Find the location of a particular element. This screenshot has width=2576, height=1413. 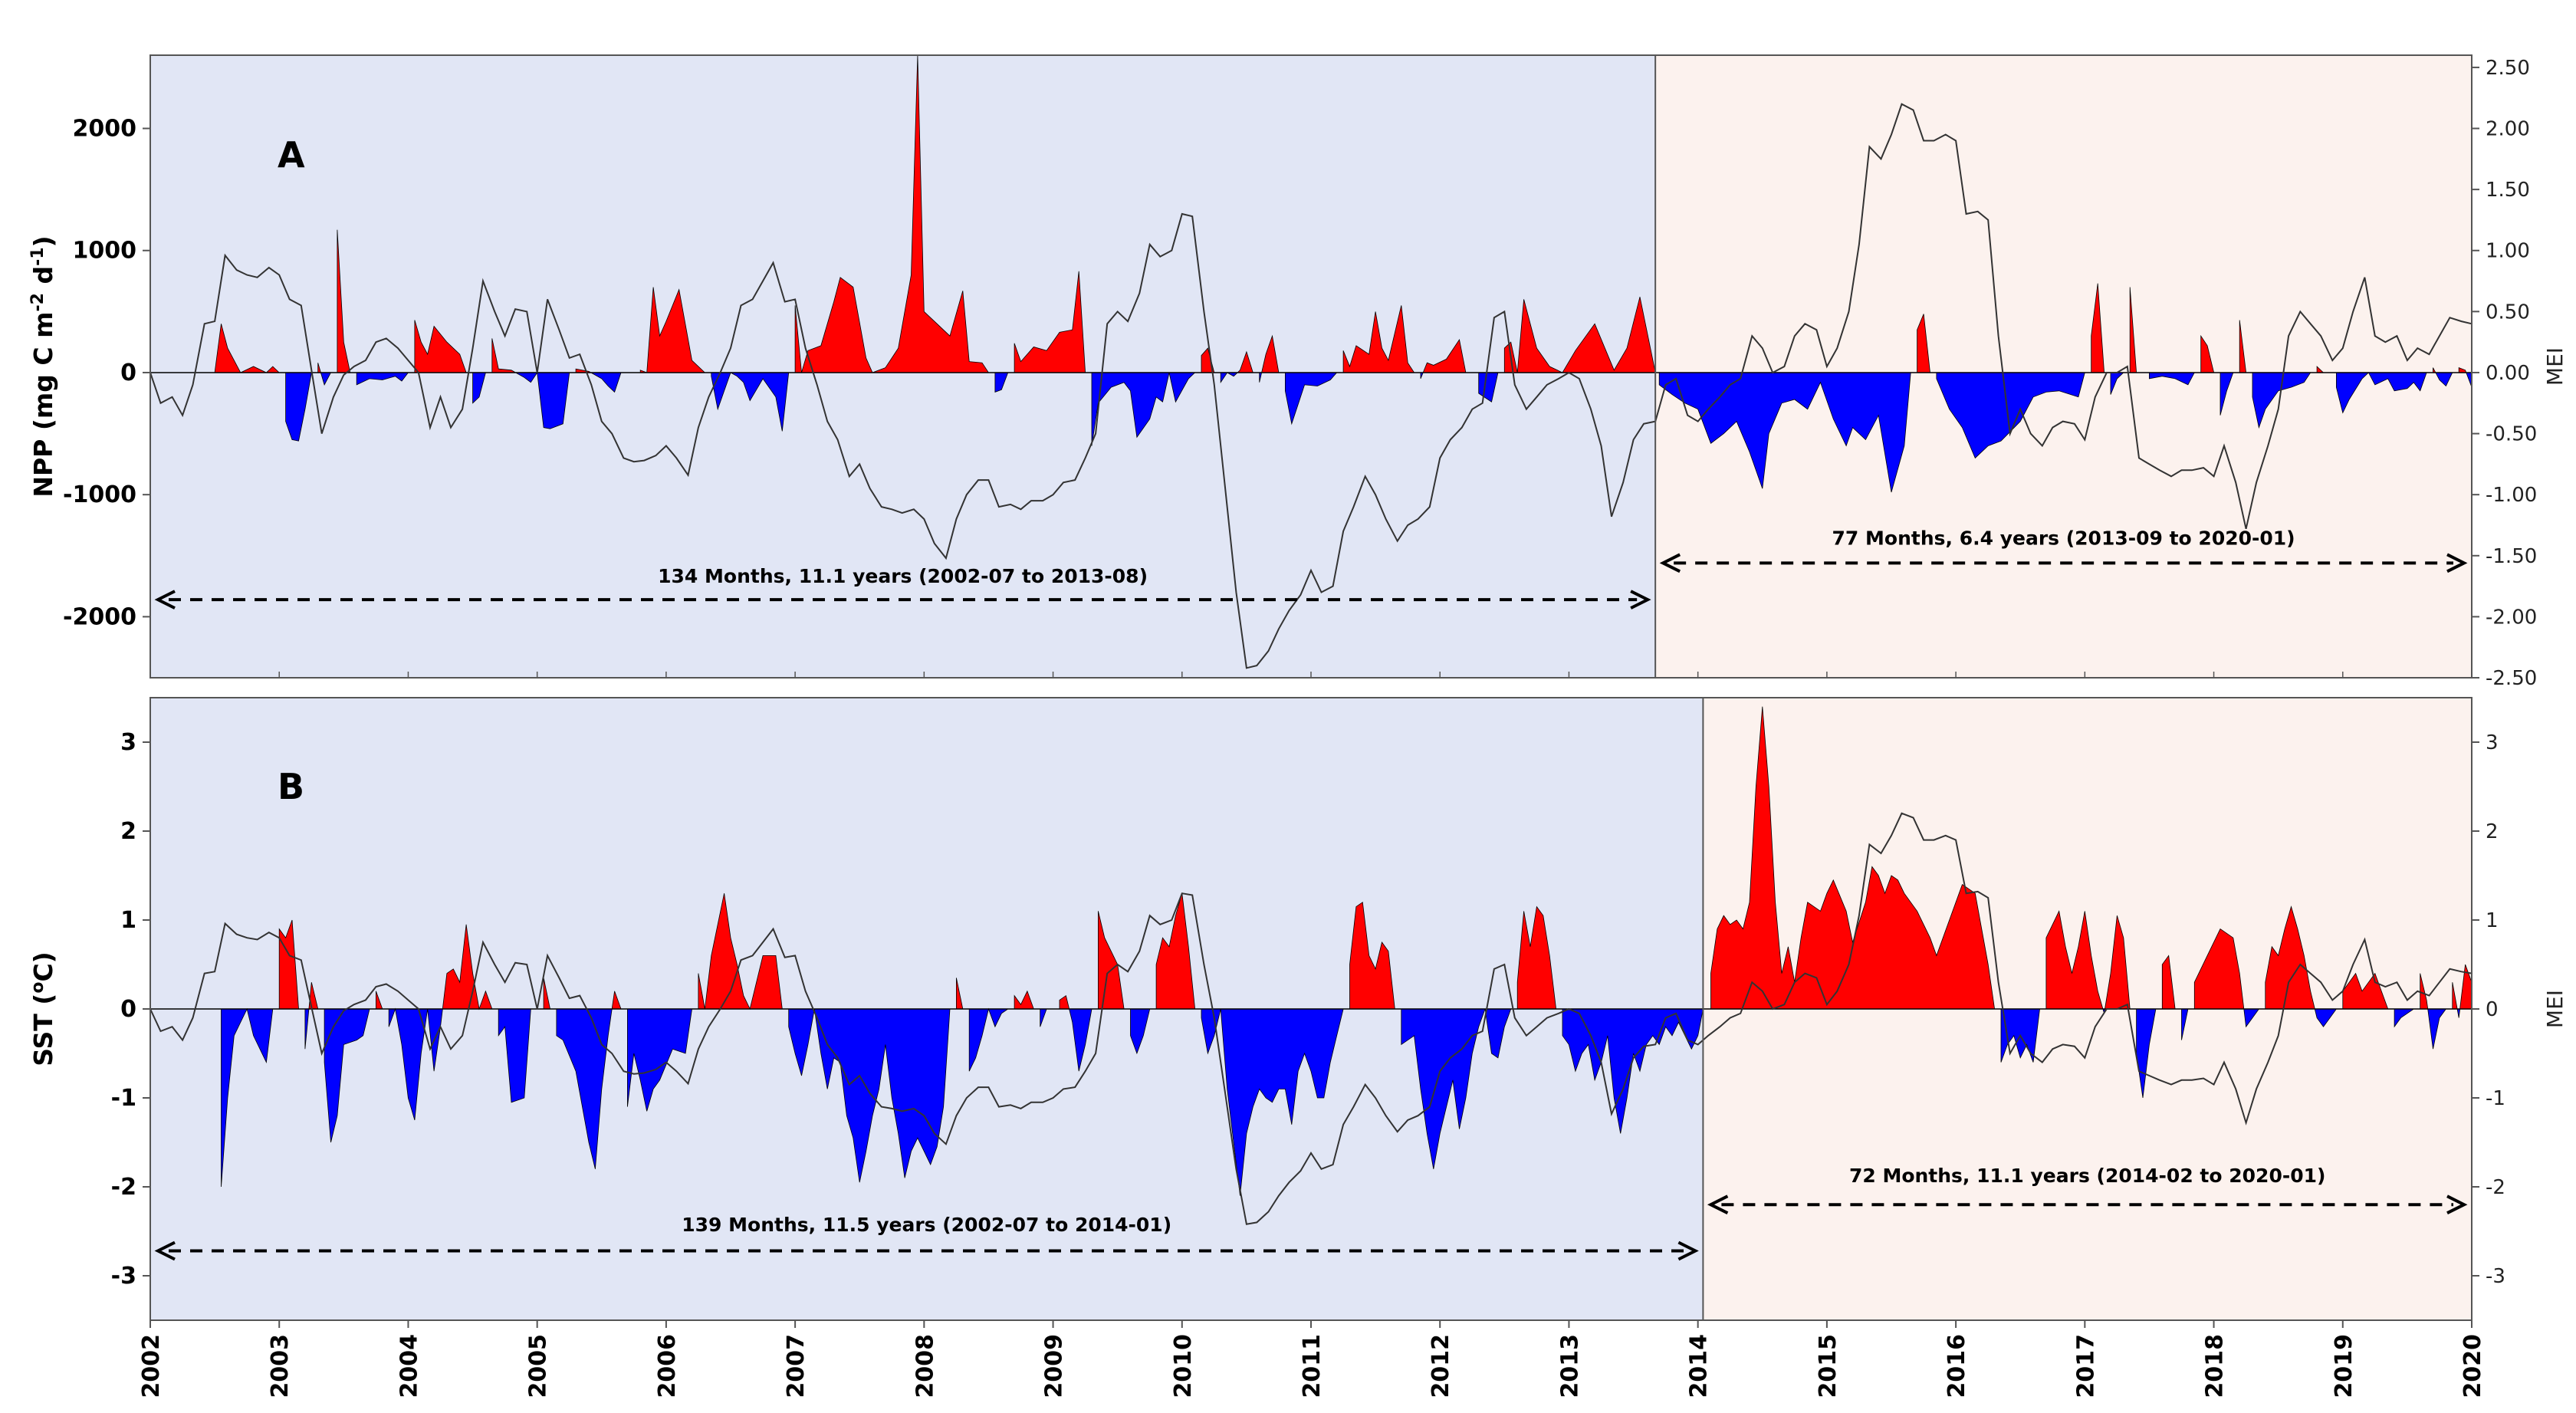

x-tick-label: 2008 is located at coordinates (925, 1366).